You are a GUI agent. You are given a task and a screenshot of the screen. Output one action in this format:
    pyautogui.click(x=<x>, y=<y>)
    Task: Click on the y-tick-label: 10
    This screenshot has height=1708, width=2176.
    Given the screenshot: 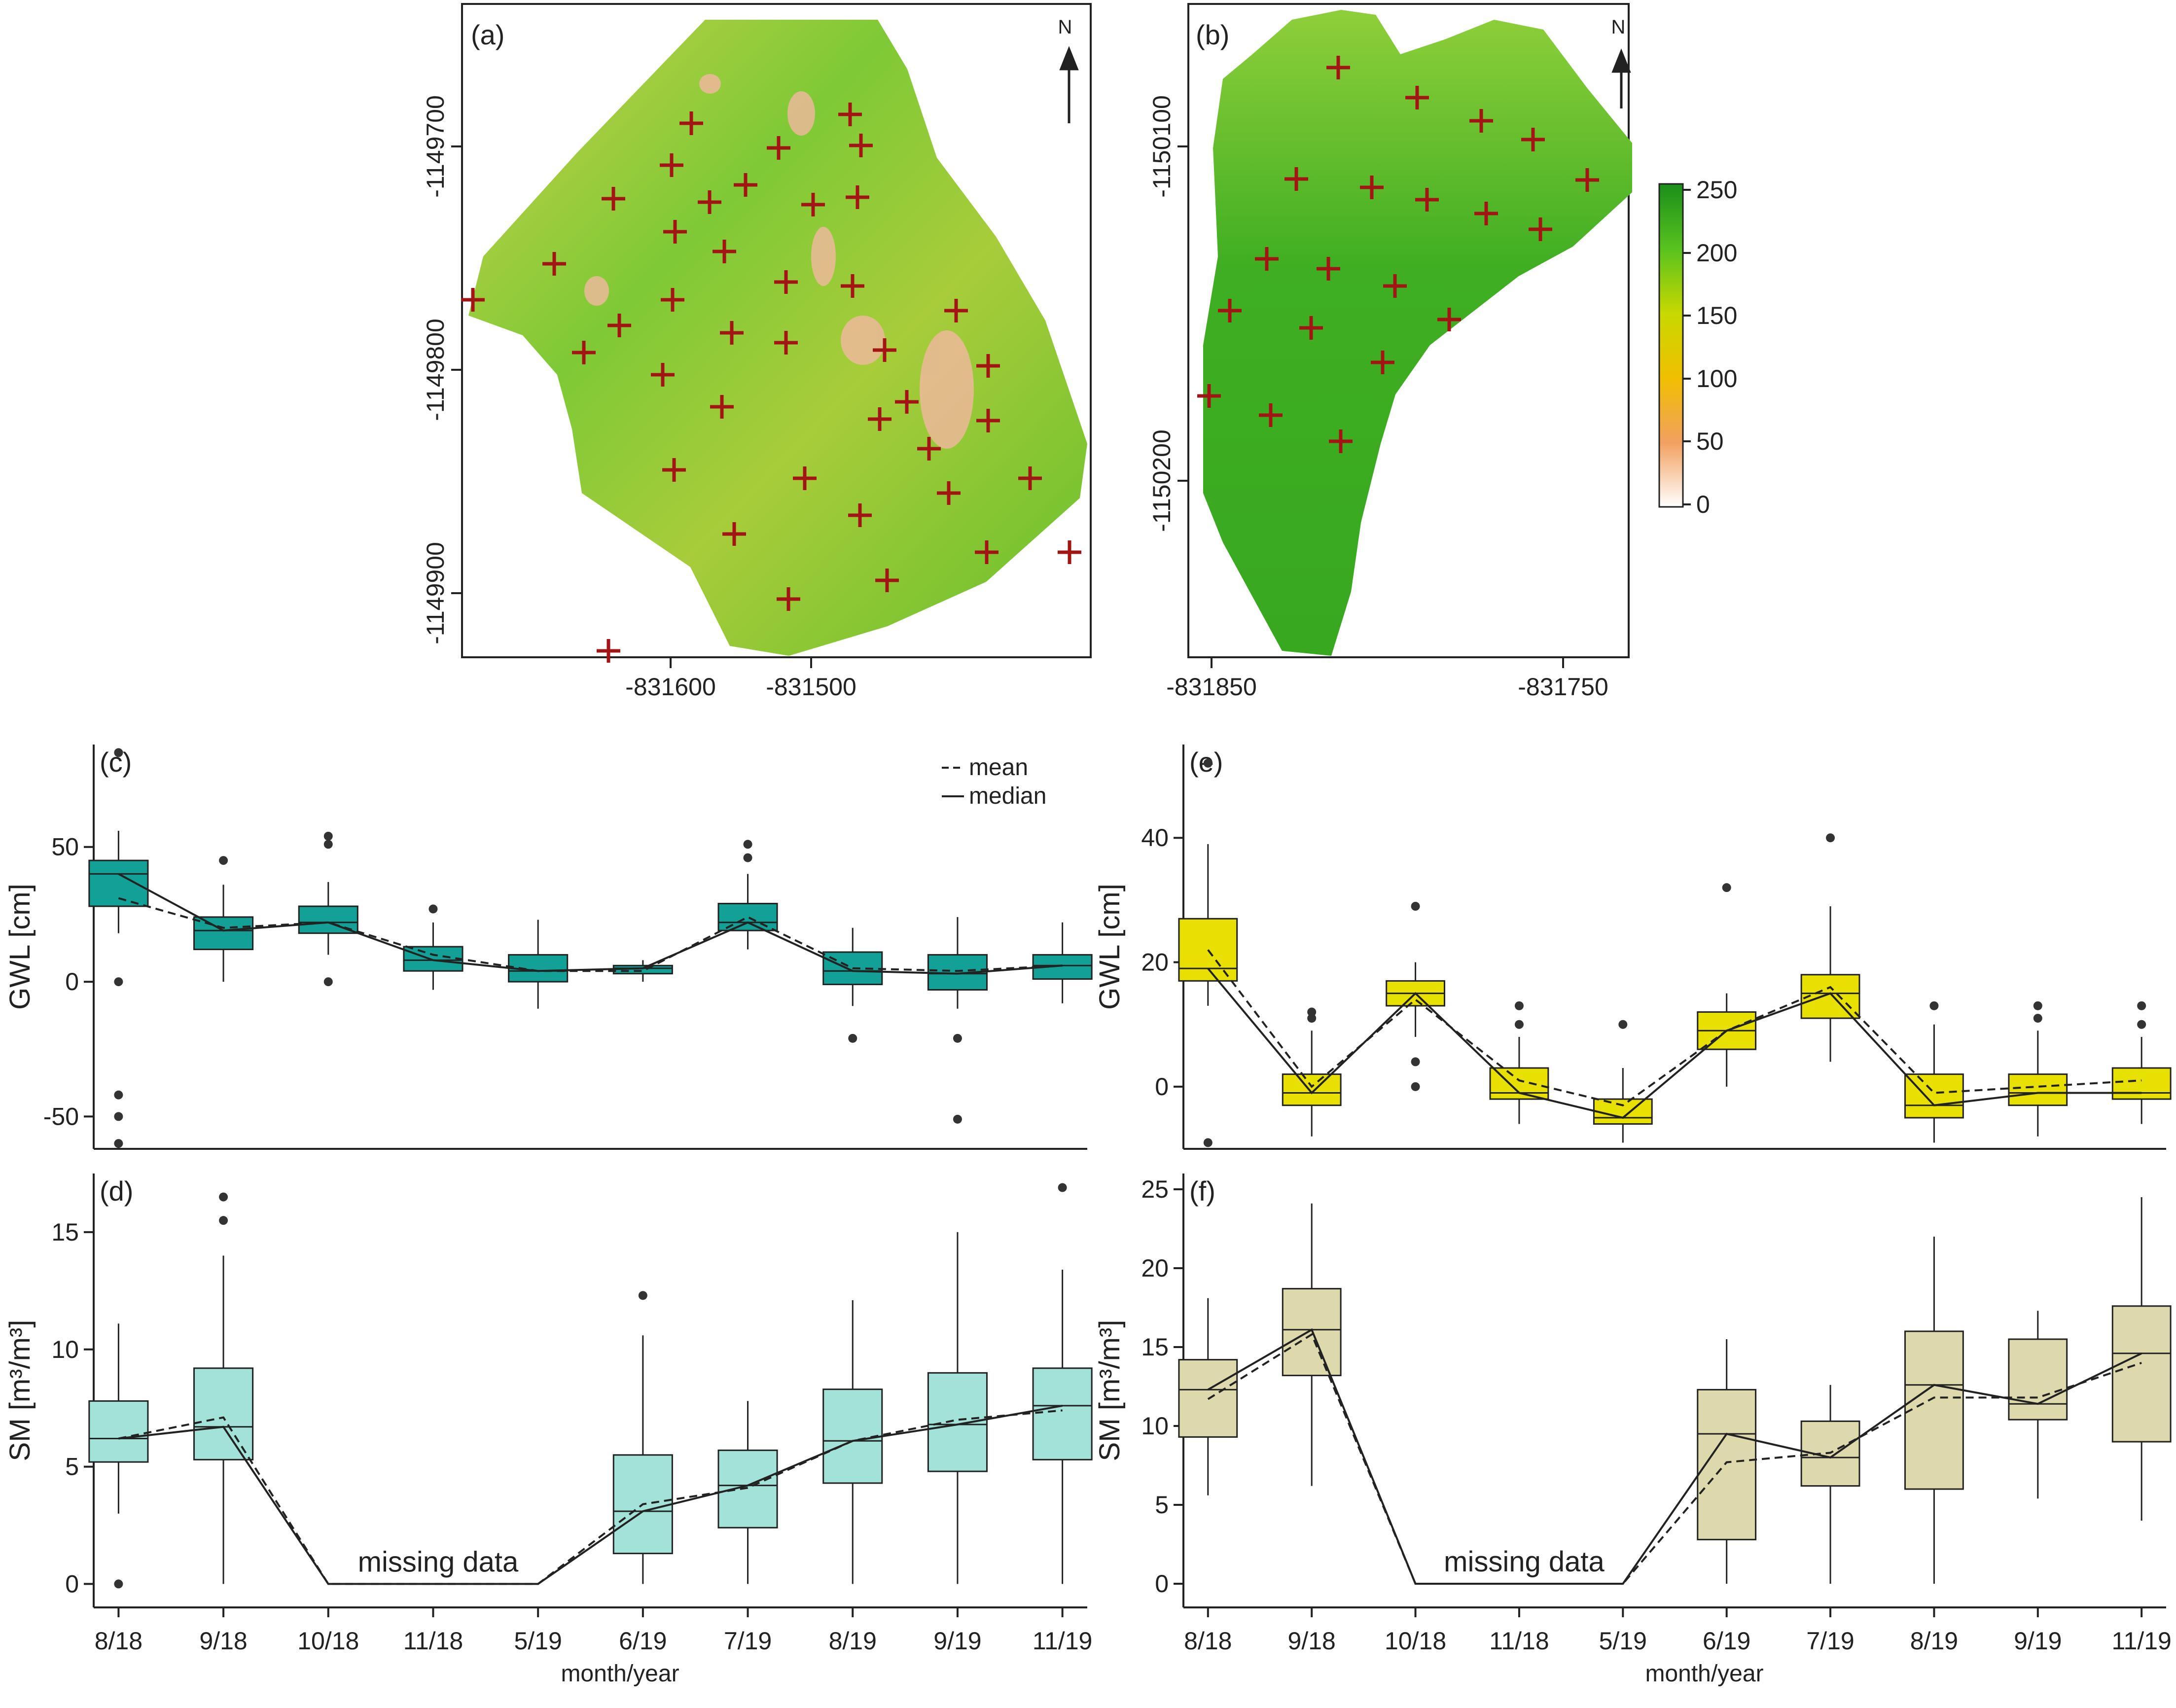 What is the action you would take?
    pyautogui.click(x=1155, y=1426)
    